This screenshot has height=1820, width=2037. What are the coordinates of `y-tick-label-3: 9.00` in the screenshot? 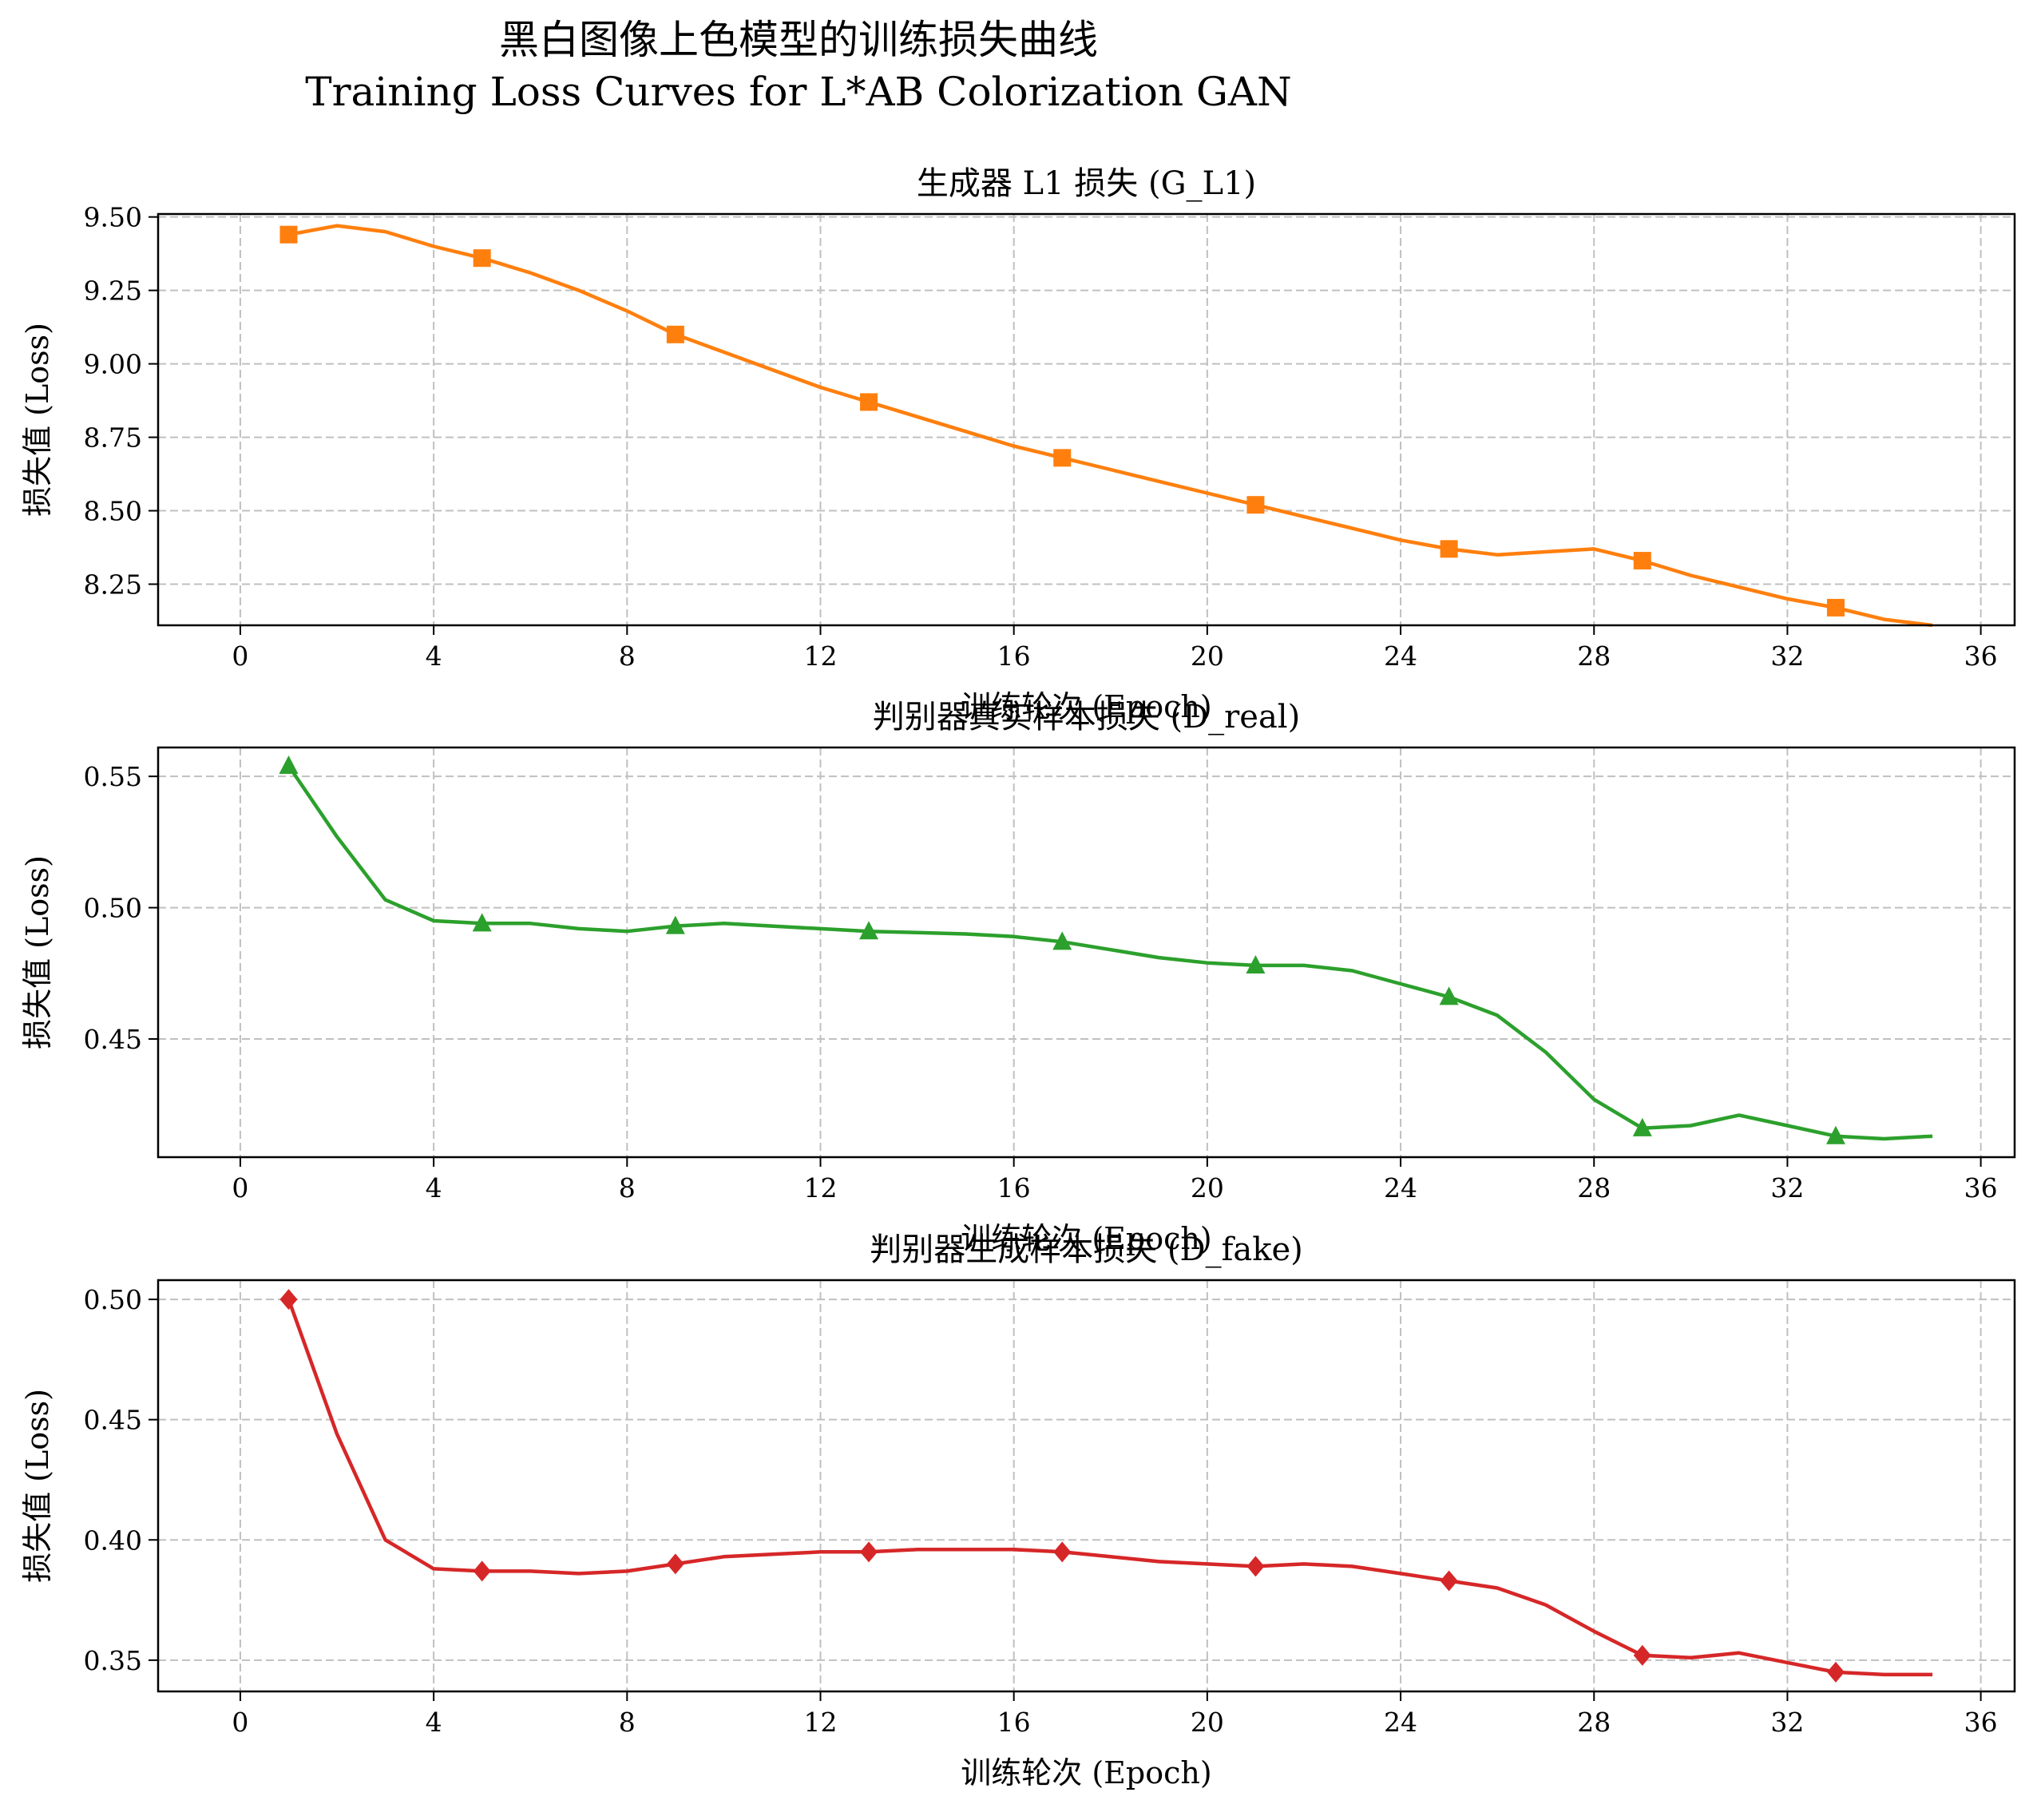 It's located at (113, 364).